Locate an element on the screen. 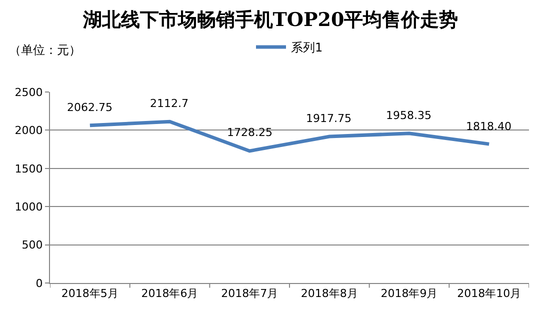  y-tick-label: 0 is located at coordinates (39, 283).